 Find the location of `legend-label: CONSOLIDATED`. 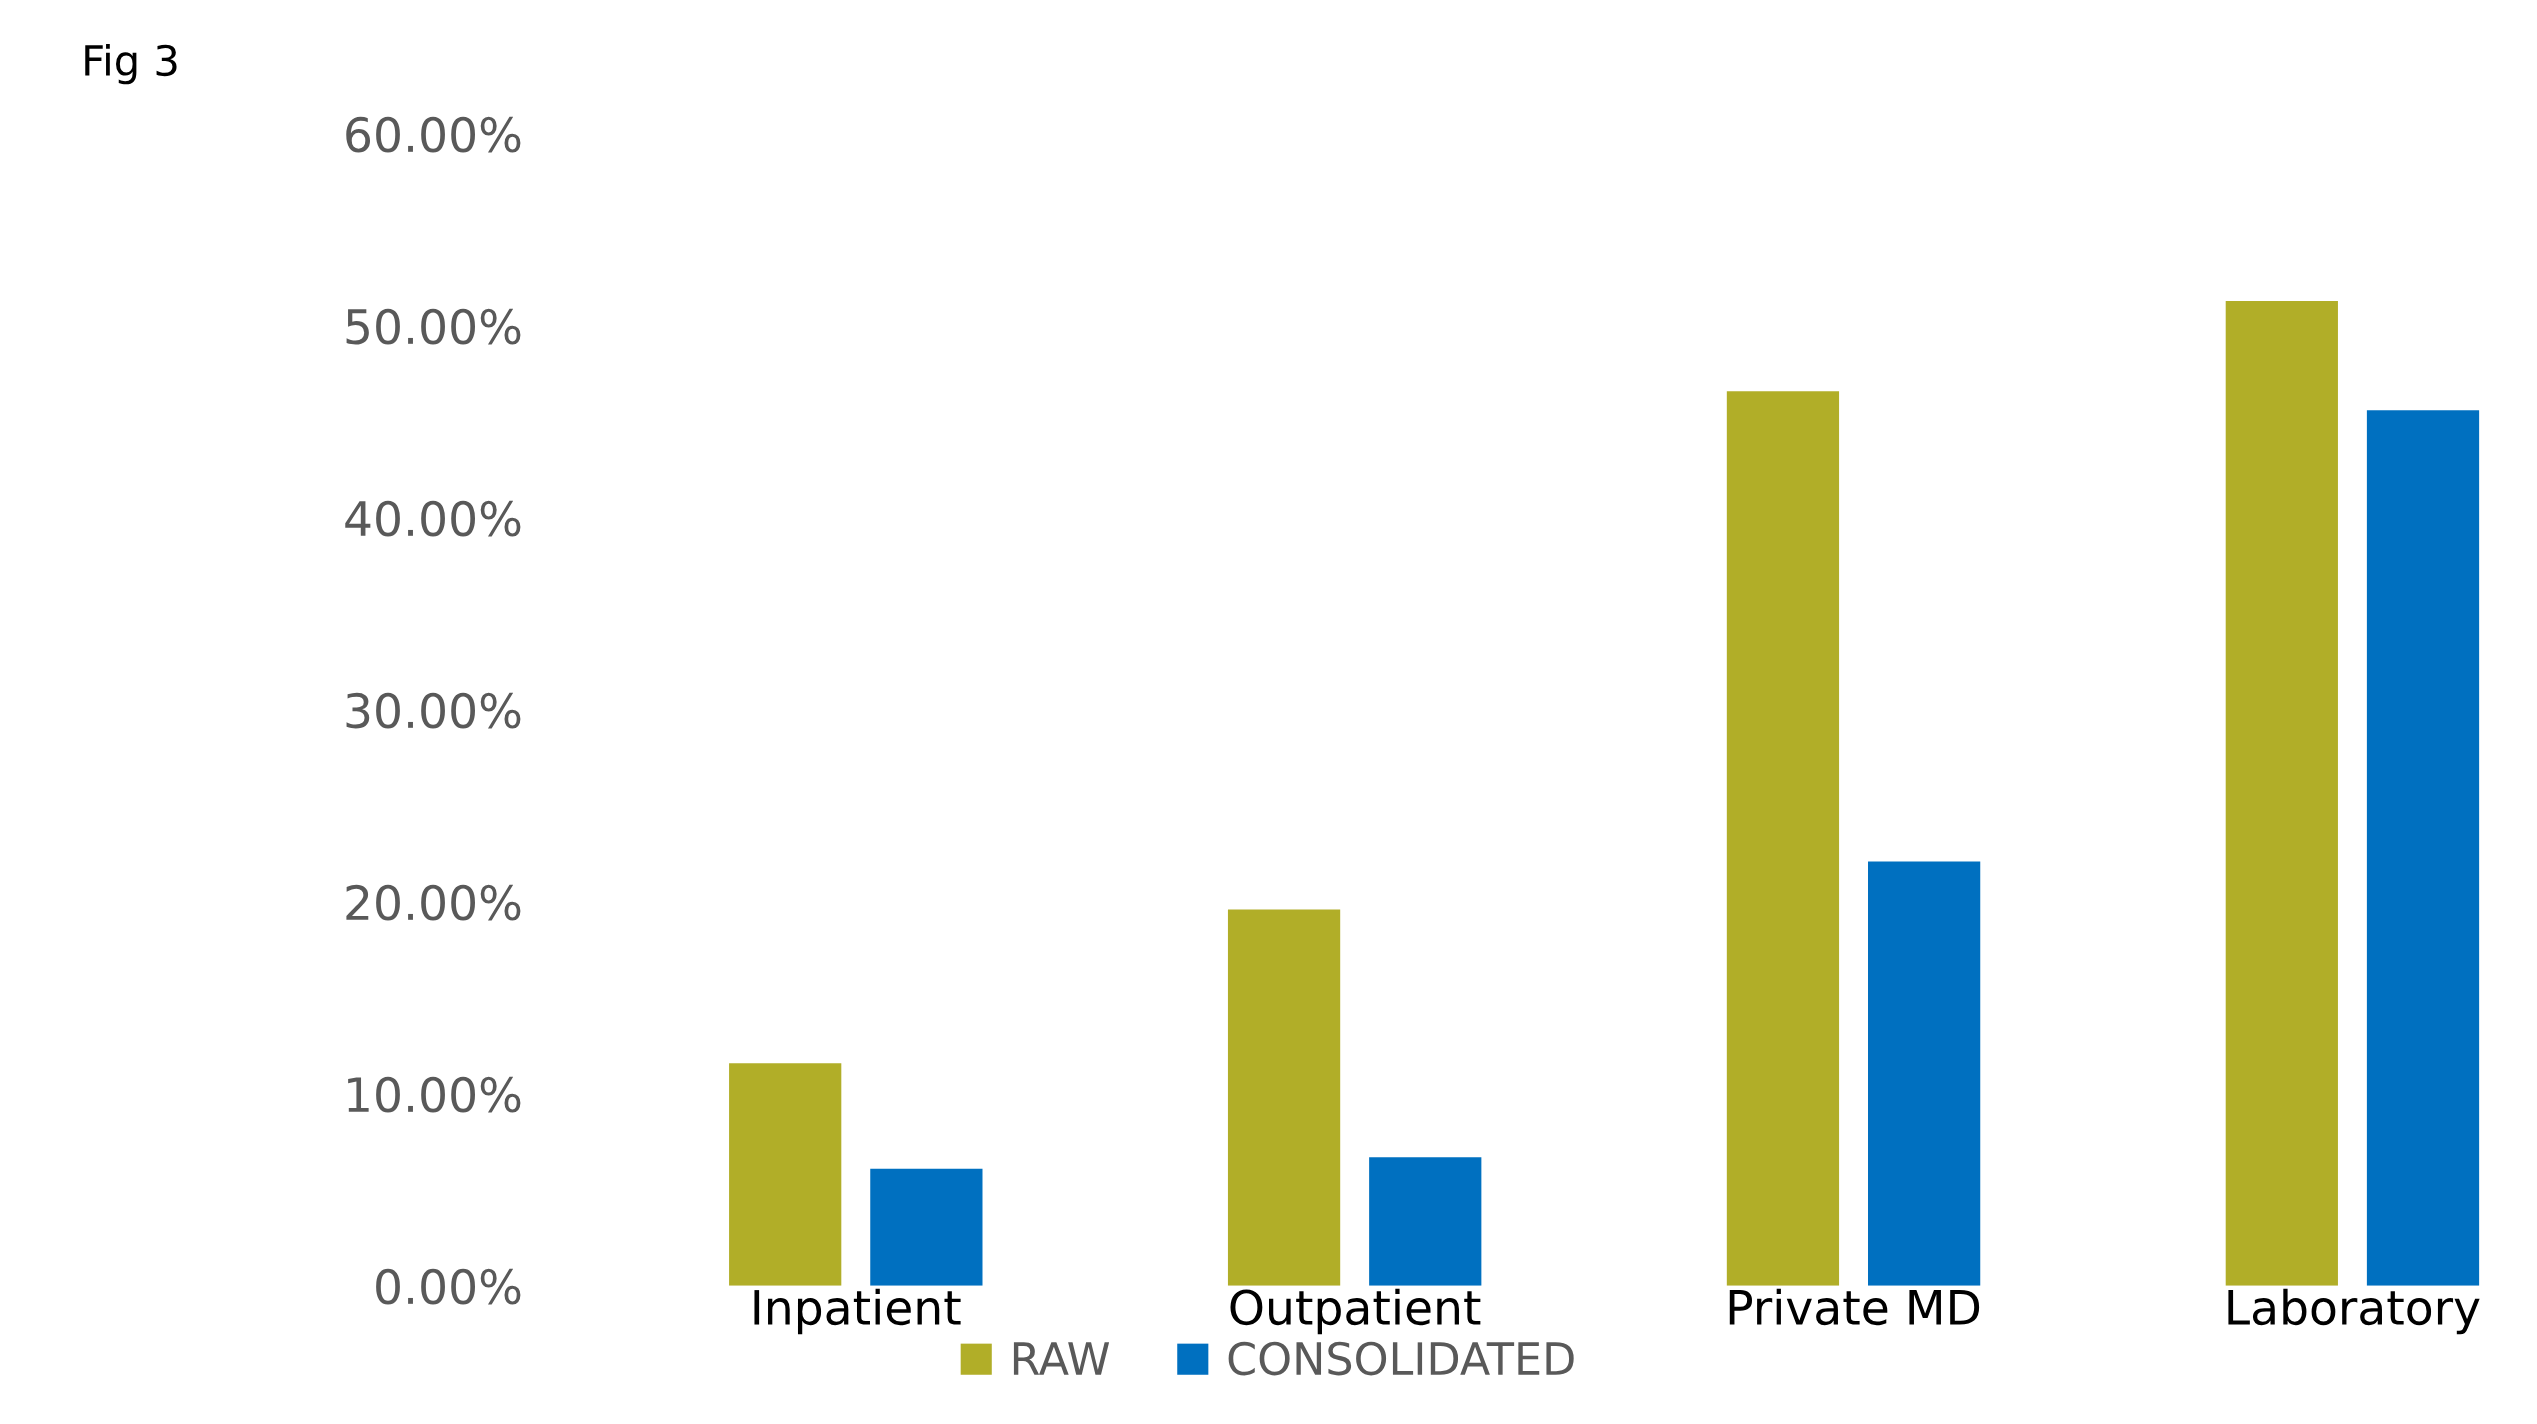

legend-label: CONSOLIDATED is located at coordinates (1401, 1358).